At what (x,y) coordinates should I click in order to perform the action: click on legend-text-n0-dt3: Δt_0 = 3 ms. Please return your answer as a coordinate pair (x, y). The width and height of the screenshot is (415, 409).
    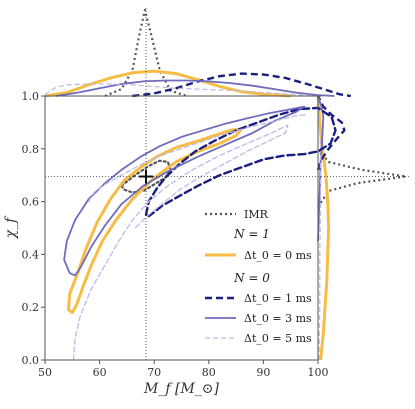
    Looking at the image, I should click on (278, 318).